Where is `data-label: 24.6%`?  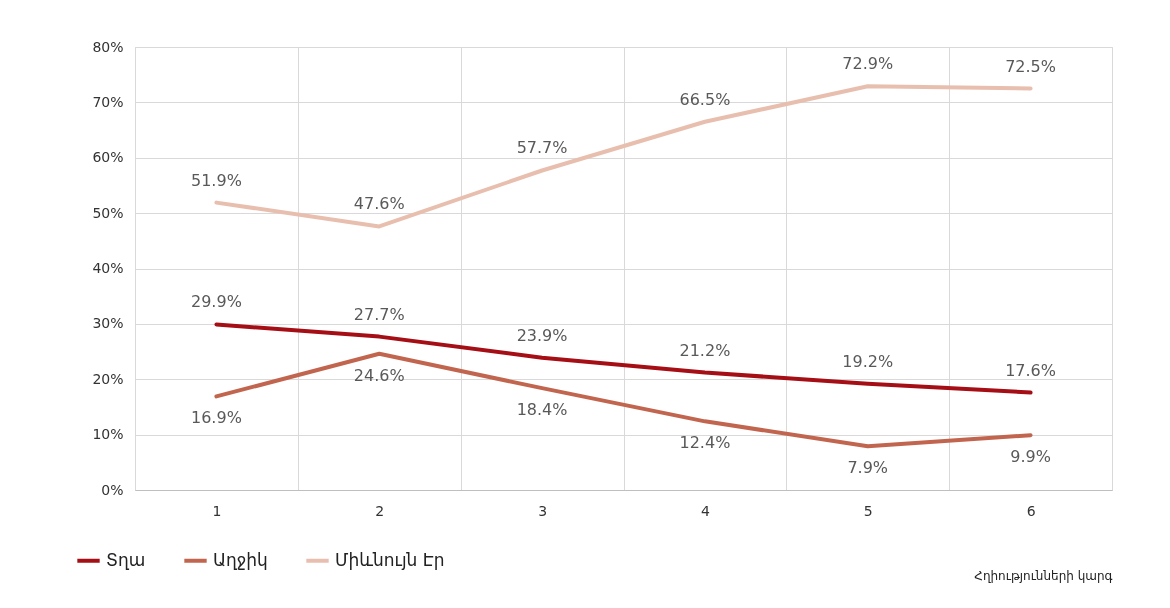 data-label: 24.6% is located at coordinates (379, 375).